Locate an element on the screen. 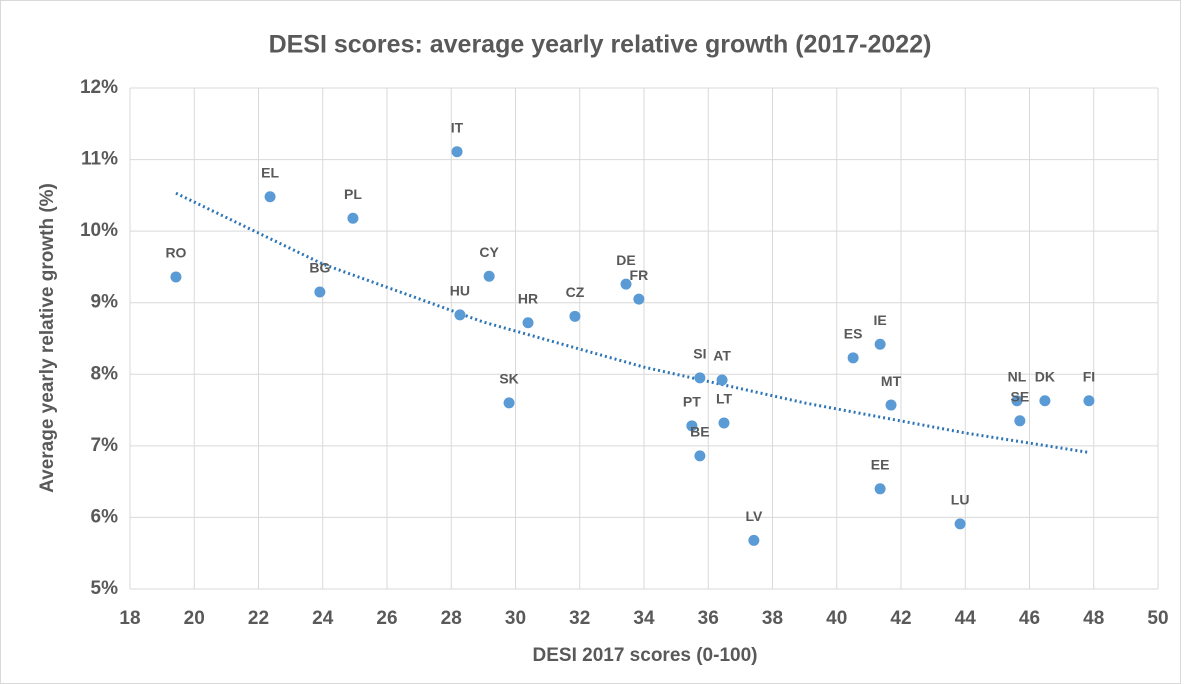 This screenshot has height=684, width=1192. point-label: SK is located at coordinates (508, 379).